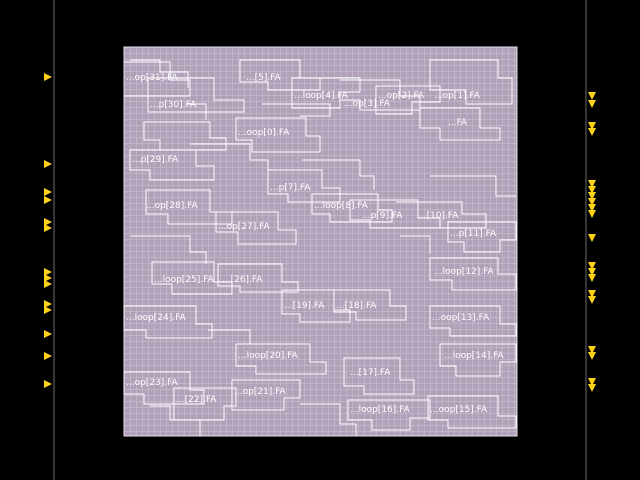  What do you see at coordinates (457, 96) in the screenshot?
I see `cell-label: ...op[1].FA` at bounding box center [457, 96].